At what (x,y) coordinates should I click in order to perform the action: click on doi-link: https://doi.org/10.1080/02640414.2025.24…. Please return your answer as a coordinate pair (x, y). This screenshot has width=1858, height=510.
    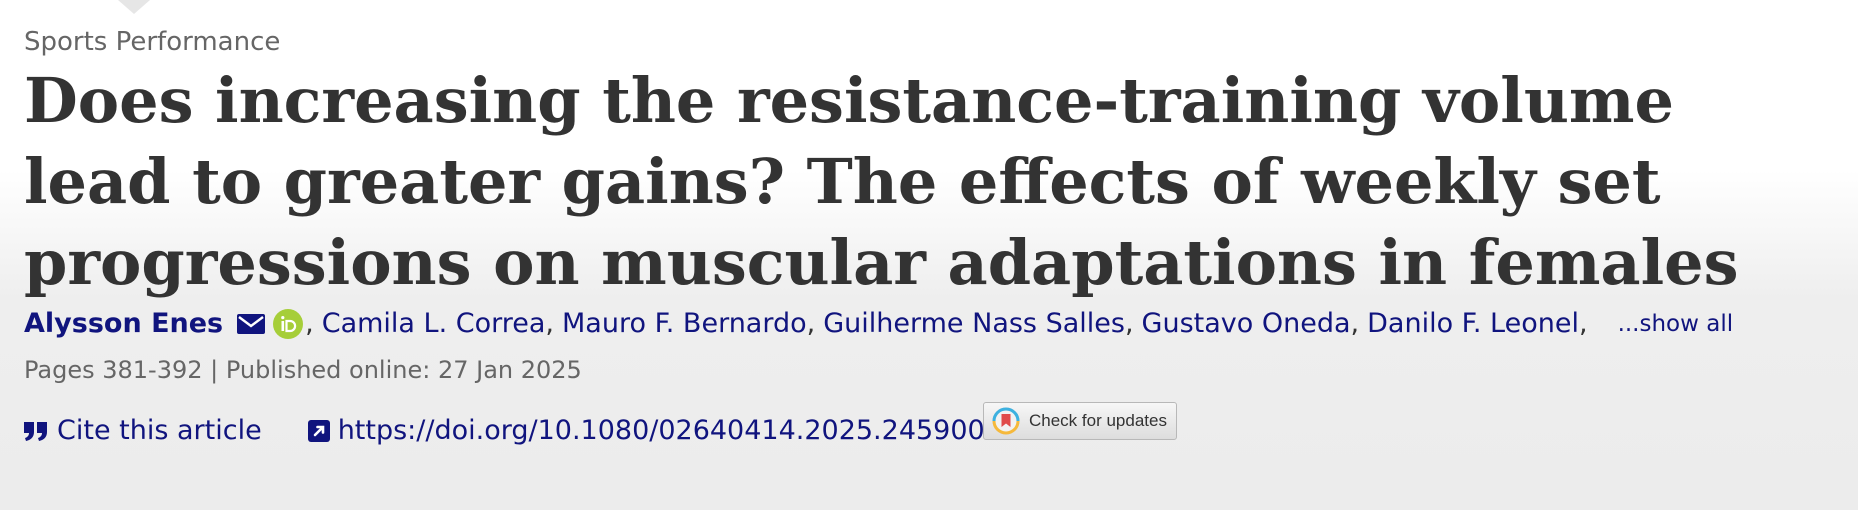
    Looking at the image, I should click on (654, 430).